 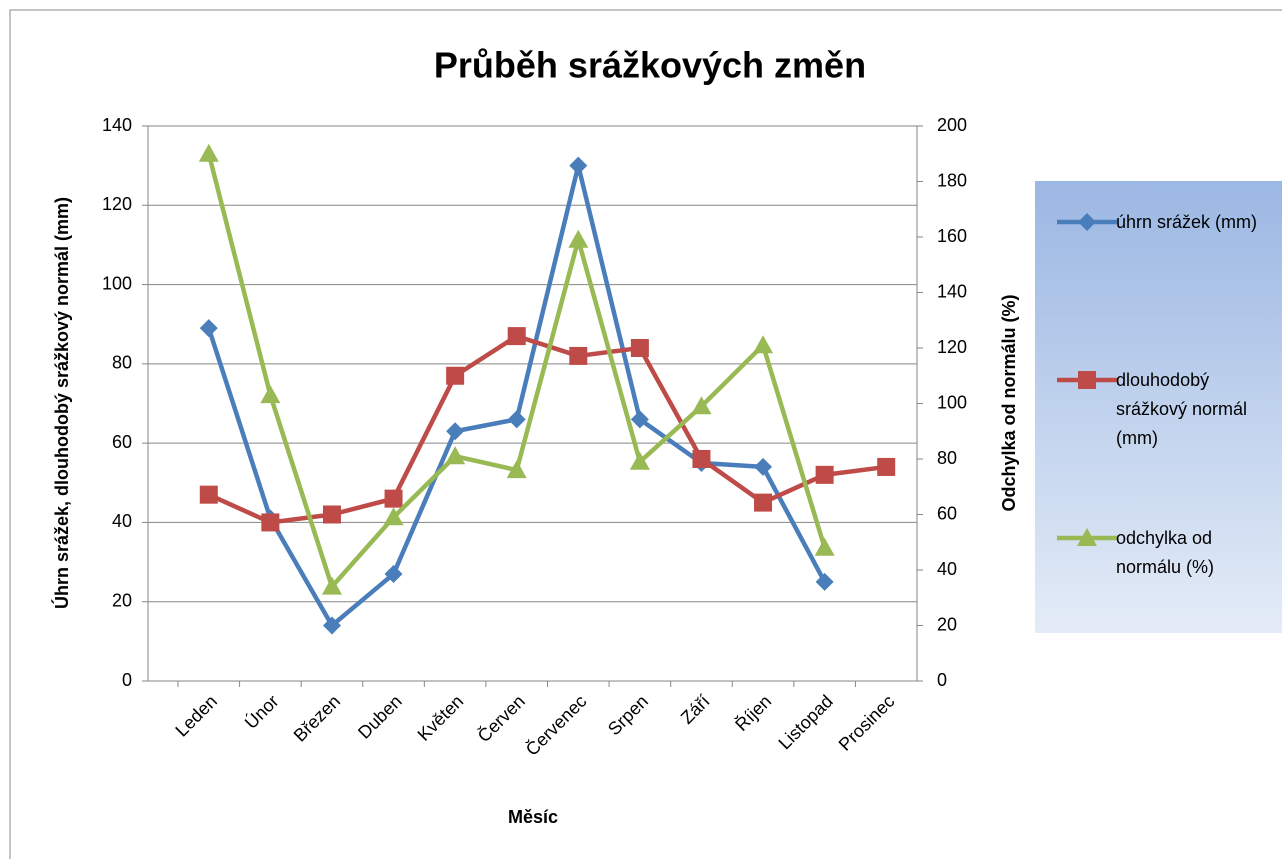 I want to click on y-tick-label: 140, so click(x=117, y=125).